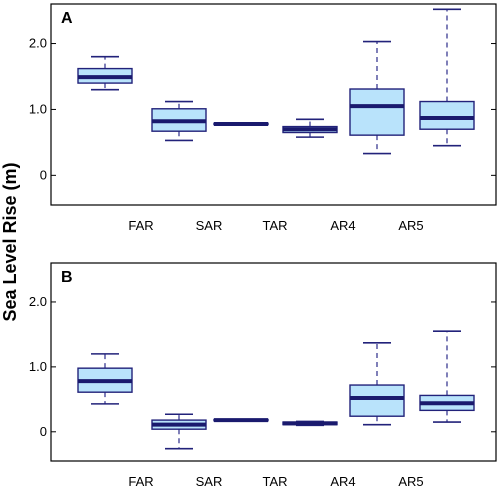 This screenshot has width=500, height=489. I want to click on panel-label: A, so click(67, 18).